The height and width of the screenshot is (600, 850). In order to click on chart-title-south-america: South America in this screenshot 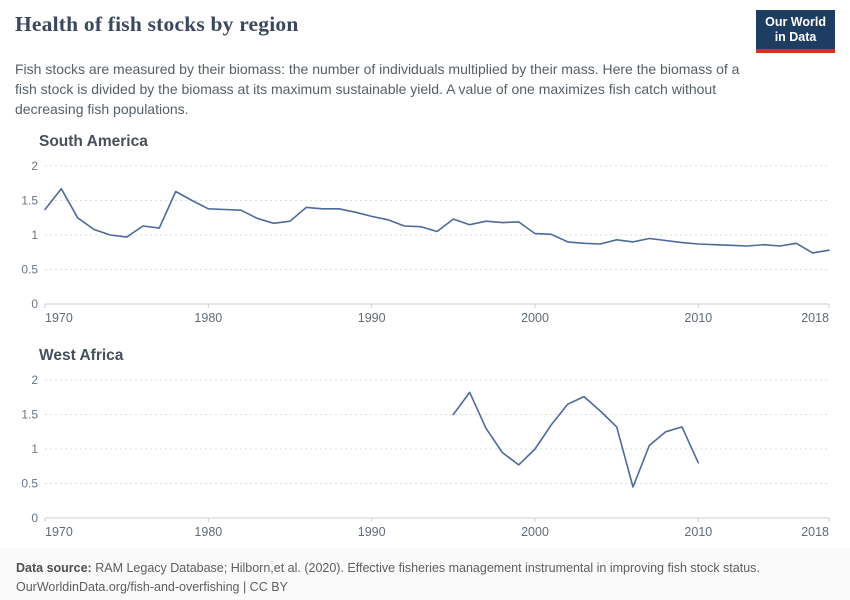, I will do `click(93, 141)`.